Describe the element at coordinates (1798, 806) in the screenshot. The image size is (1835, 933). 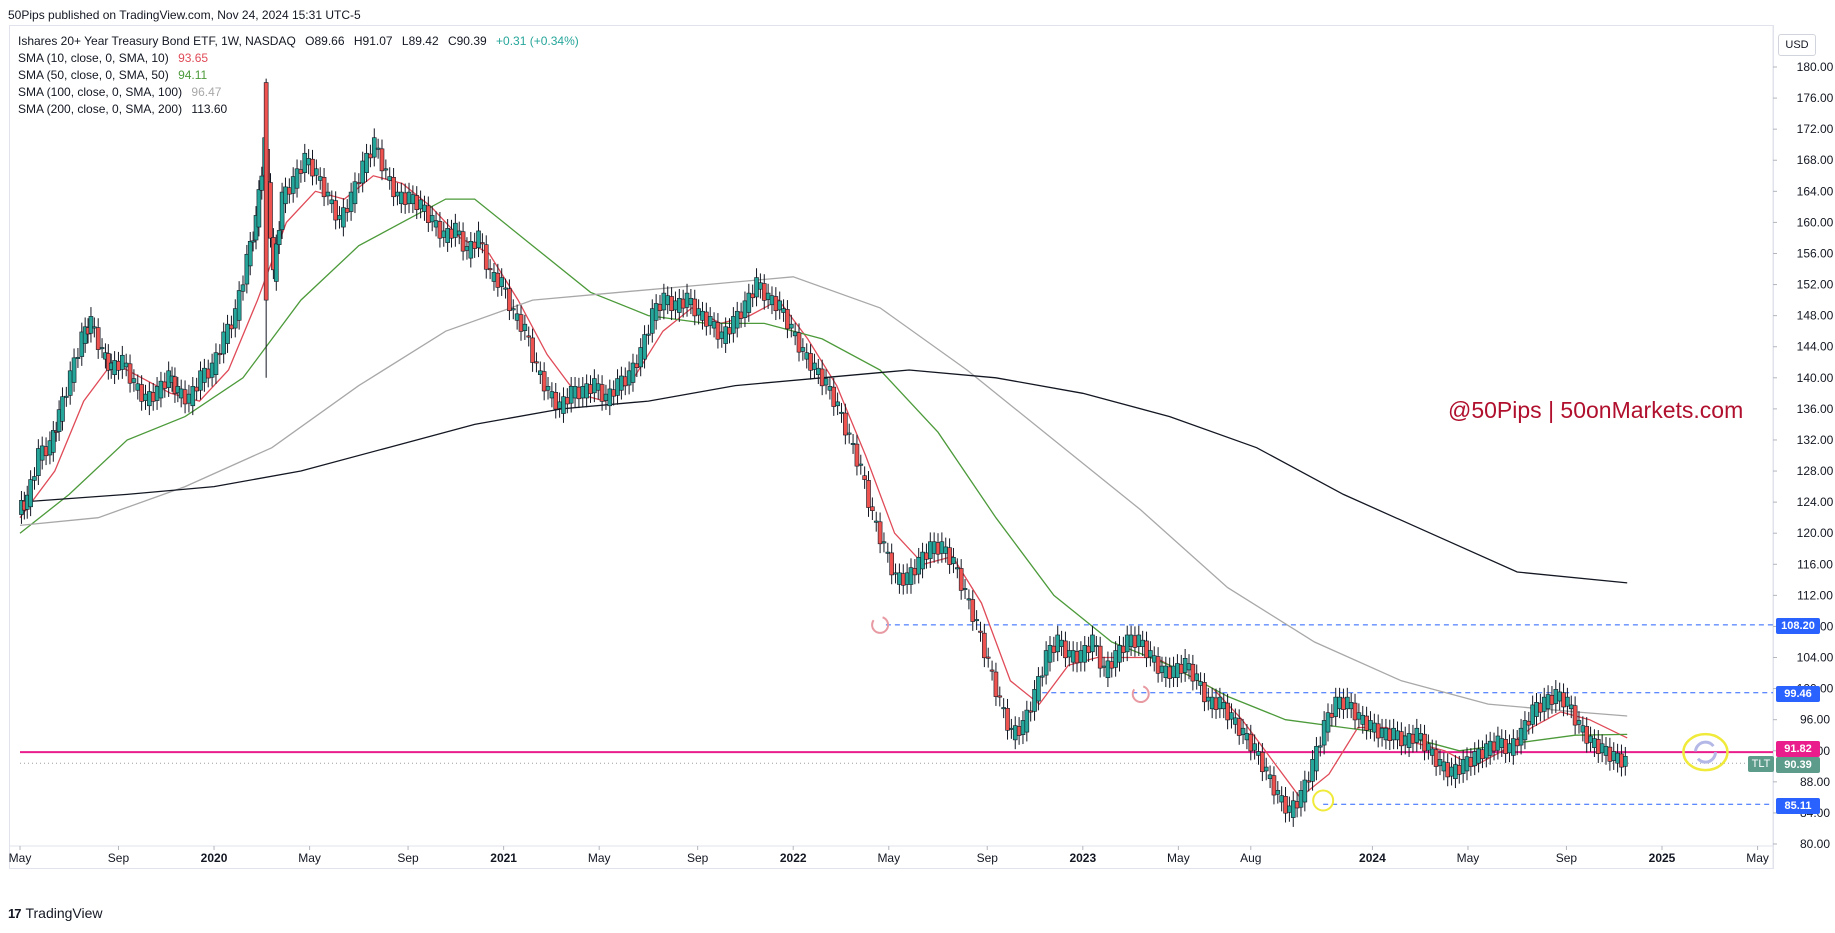
I see `price-tag-85: 85.11` at that location.